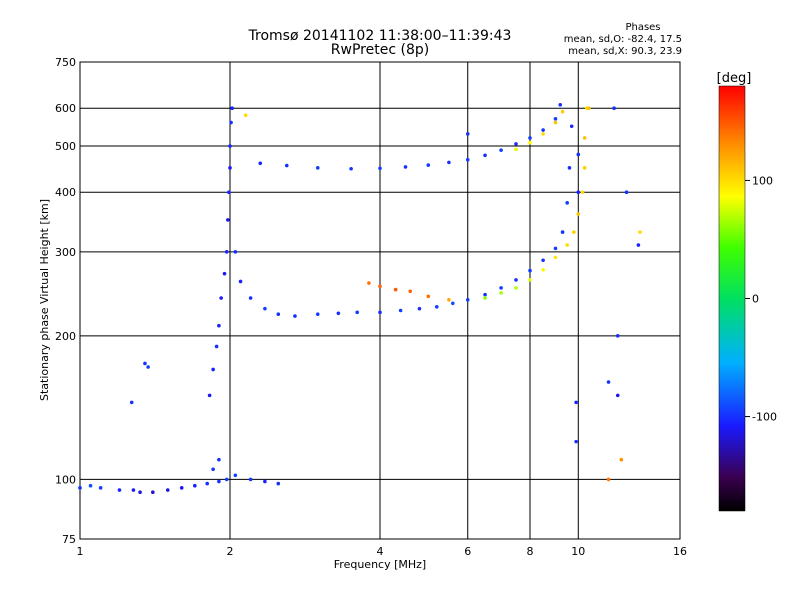  What do you see at coordinates (65, 301) in the screenshot?
I see `y-axis-ticks: 75 100 200 300 400 500 600 750` at bounding box center [65, 301].